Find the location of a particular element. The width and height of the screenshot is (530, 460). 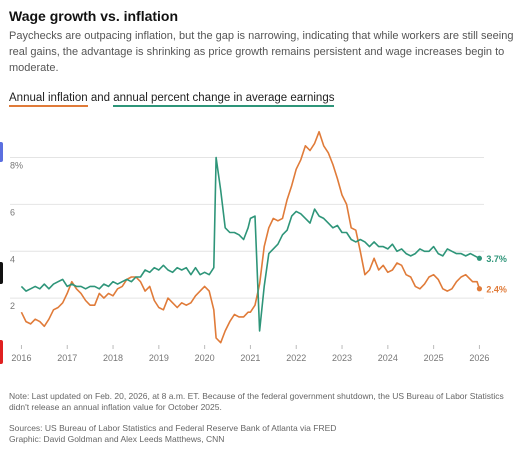

legend-inflation: Annual inflation is located at coordinates (48, 99).